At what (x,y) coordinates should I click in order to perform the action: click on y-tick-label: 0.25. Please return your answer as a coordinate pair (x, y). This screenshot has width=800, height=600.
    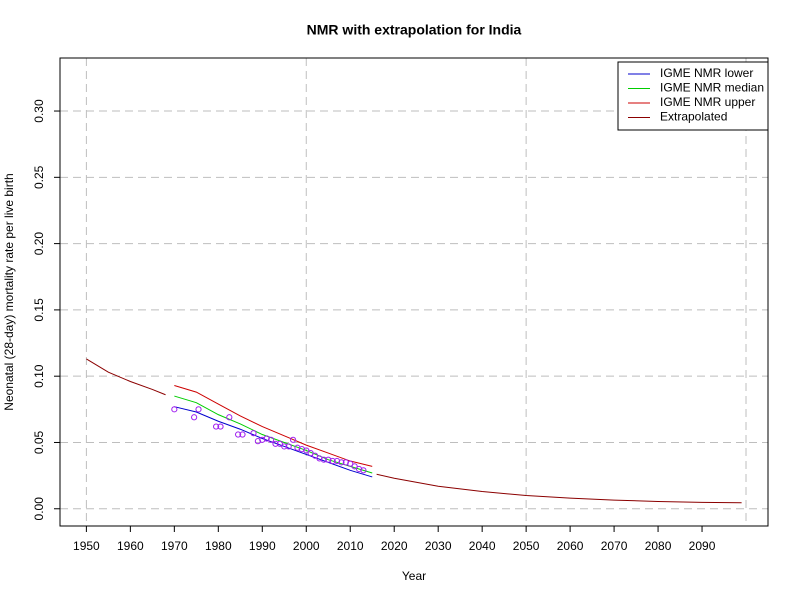
    Looking at the image, I should click on (39, 177).